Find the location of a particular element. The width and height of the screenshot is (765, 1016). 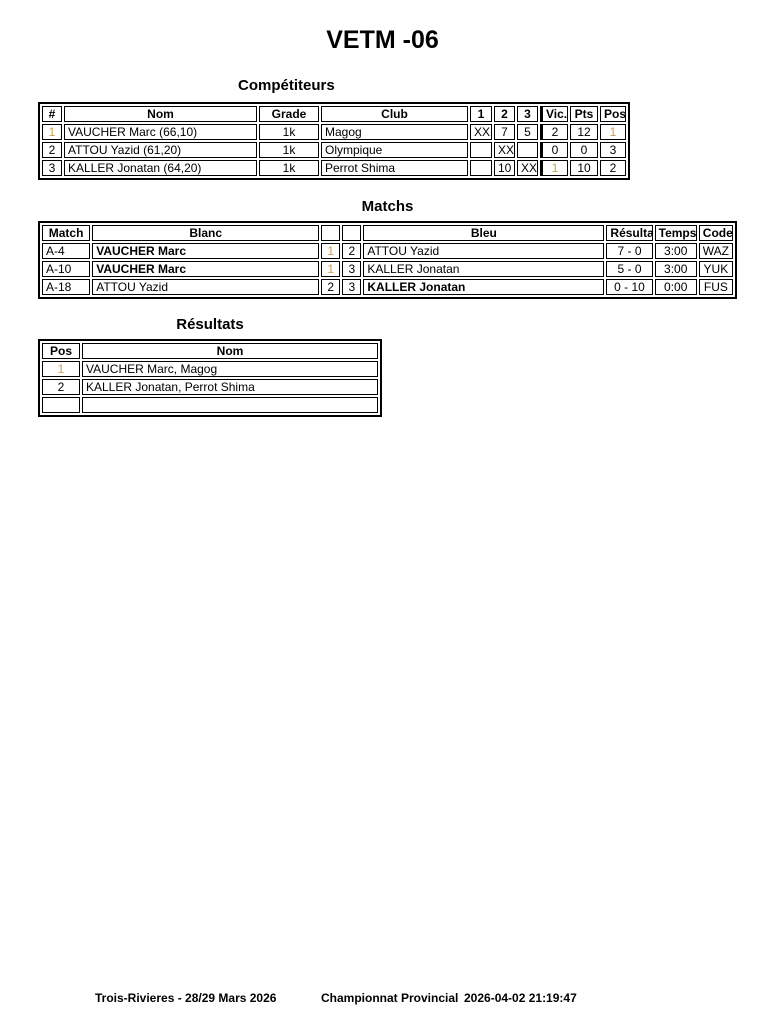

table-cell: 7 - 0 is located at coordinates (629, 251).